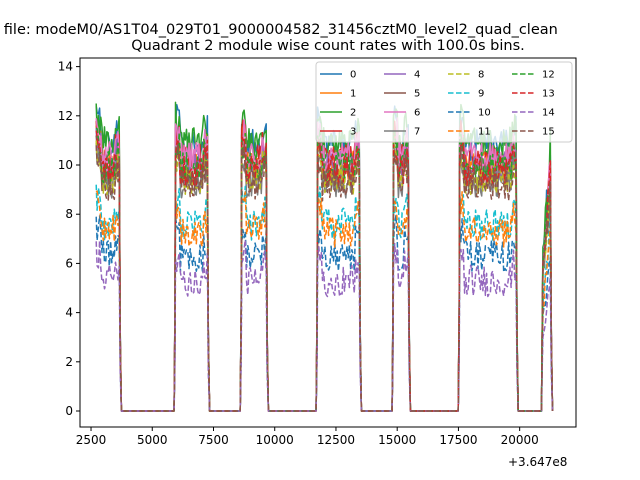 The width and height of the screenshot is (640, 480). Describe the element at coordinates (69, 214) in the screenshot. I see `y-tick-label: 8` at that location.